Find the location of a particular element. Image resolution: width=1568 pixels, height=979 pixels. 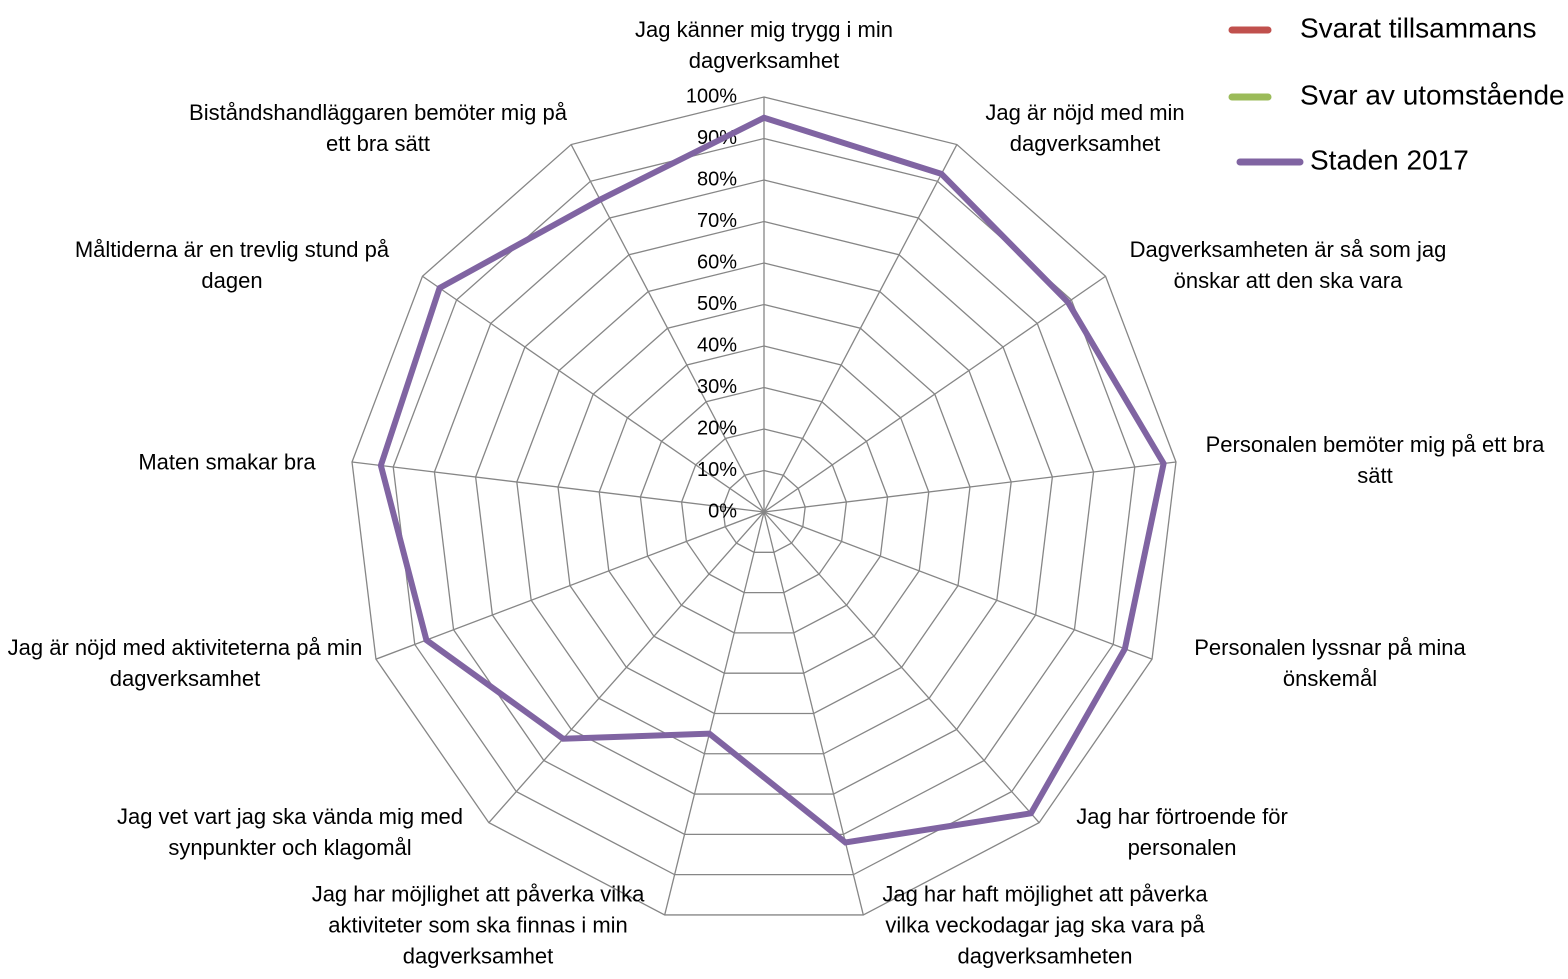

r-tick-label: 30% is located at coordinates (717, 387).